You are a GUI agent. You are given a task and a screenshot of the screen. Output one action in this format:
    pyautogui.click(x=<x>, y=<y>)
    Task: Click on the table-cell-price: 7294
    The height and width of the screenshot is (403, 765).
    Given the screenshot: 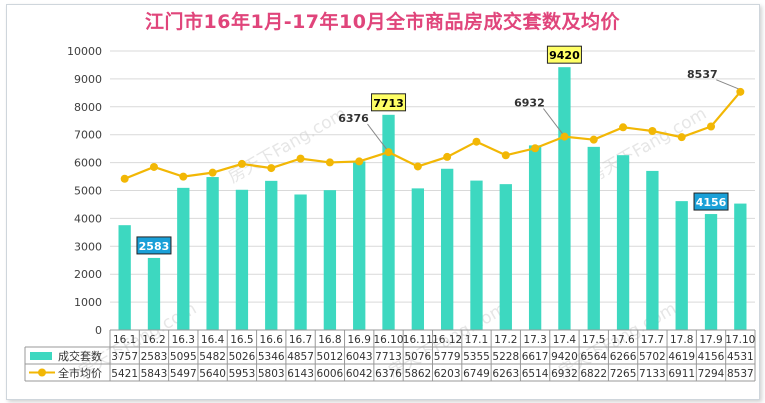 What is the action you would take?
    pyautogui.click(x=711, y=374)
    